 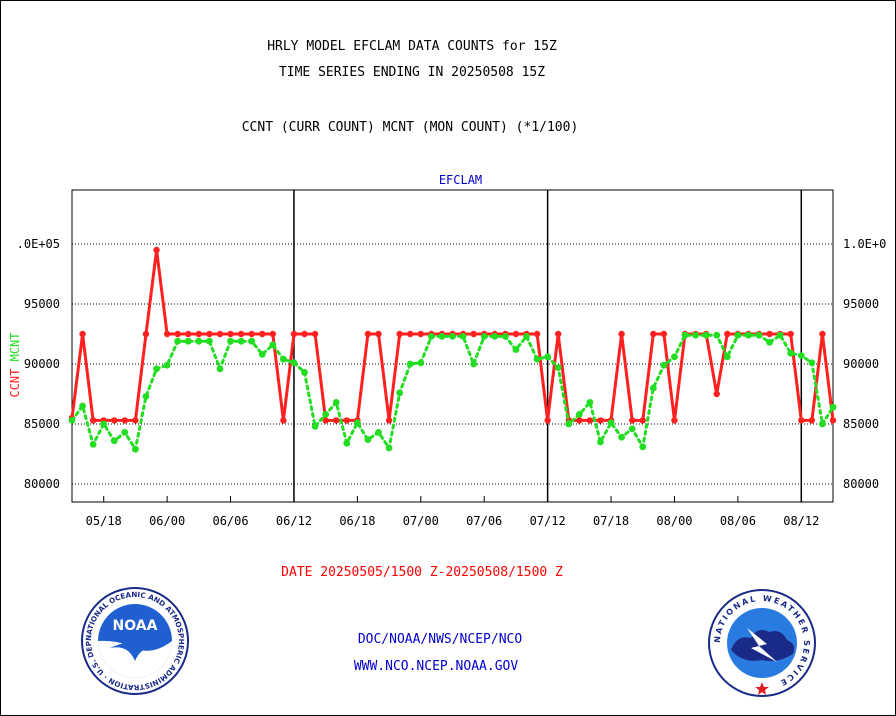 What do you see at coordinates (42, 424) in the screenshot?
I see `y-tick-label-left: 85000` at bounding box center [42, 424].